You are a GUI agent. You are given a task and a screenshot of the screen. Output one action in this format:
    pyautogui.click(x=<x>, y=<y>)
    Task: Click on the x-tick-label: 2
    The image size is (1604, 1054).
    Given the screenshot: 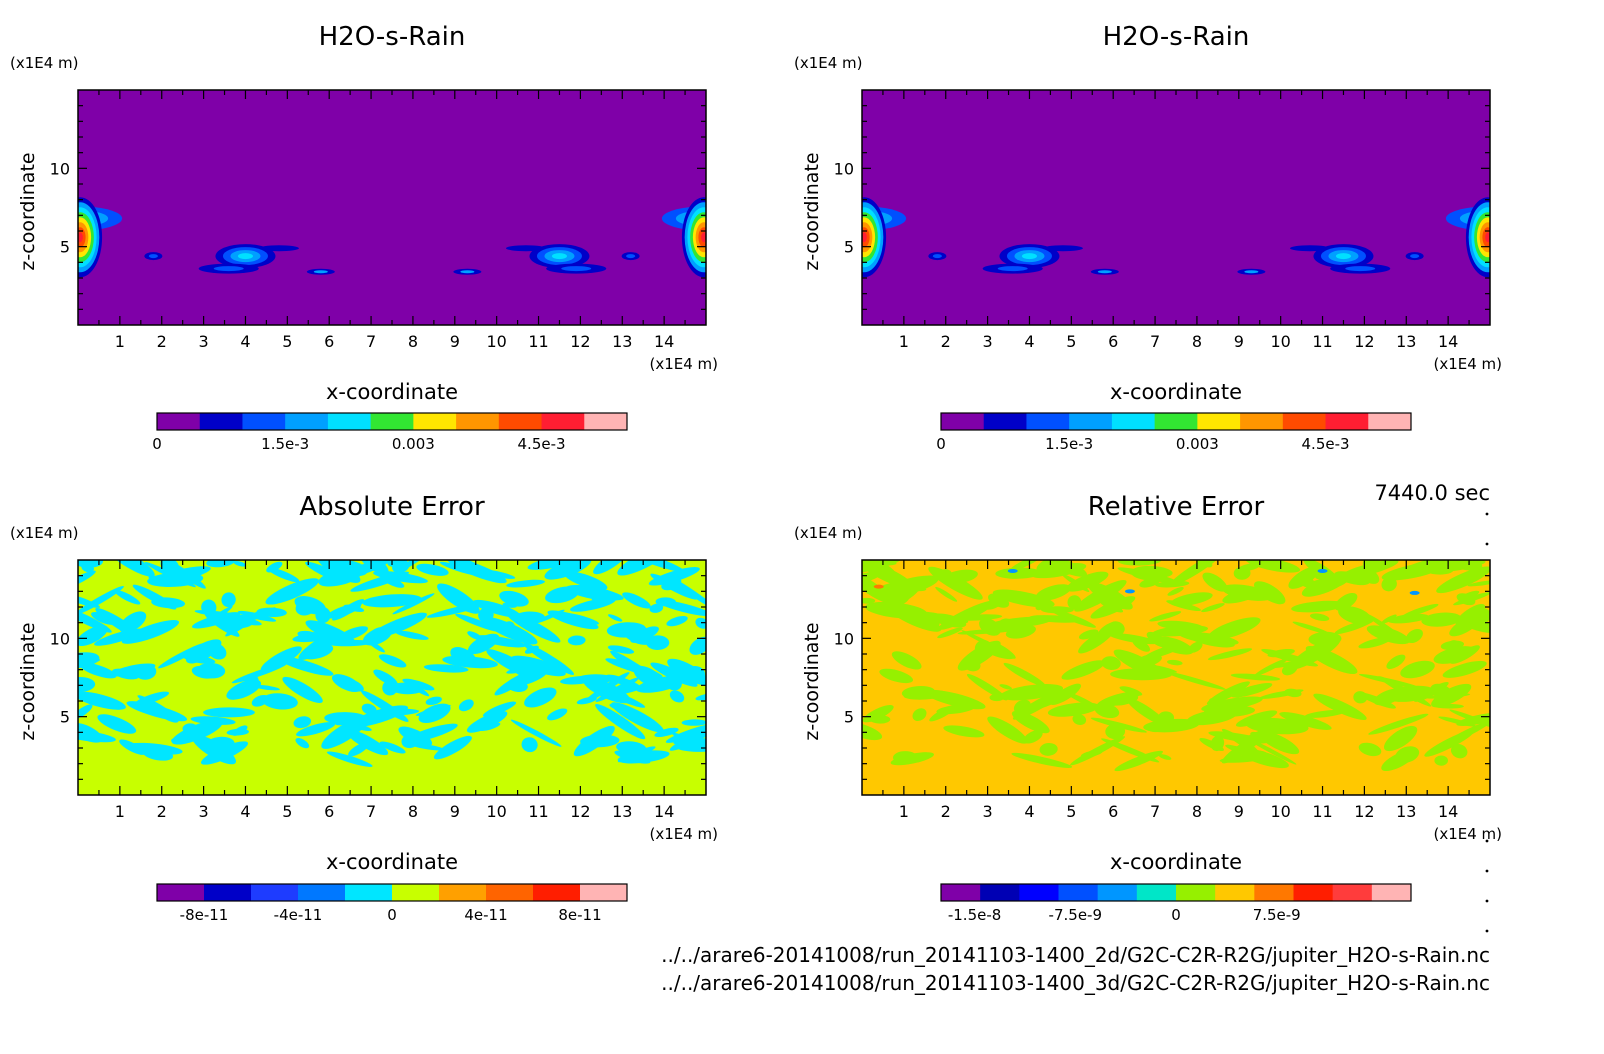 What is the action you would take?
    pyautogui.click(x=946, y=341)
    